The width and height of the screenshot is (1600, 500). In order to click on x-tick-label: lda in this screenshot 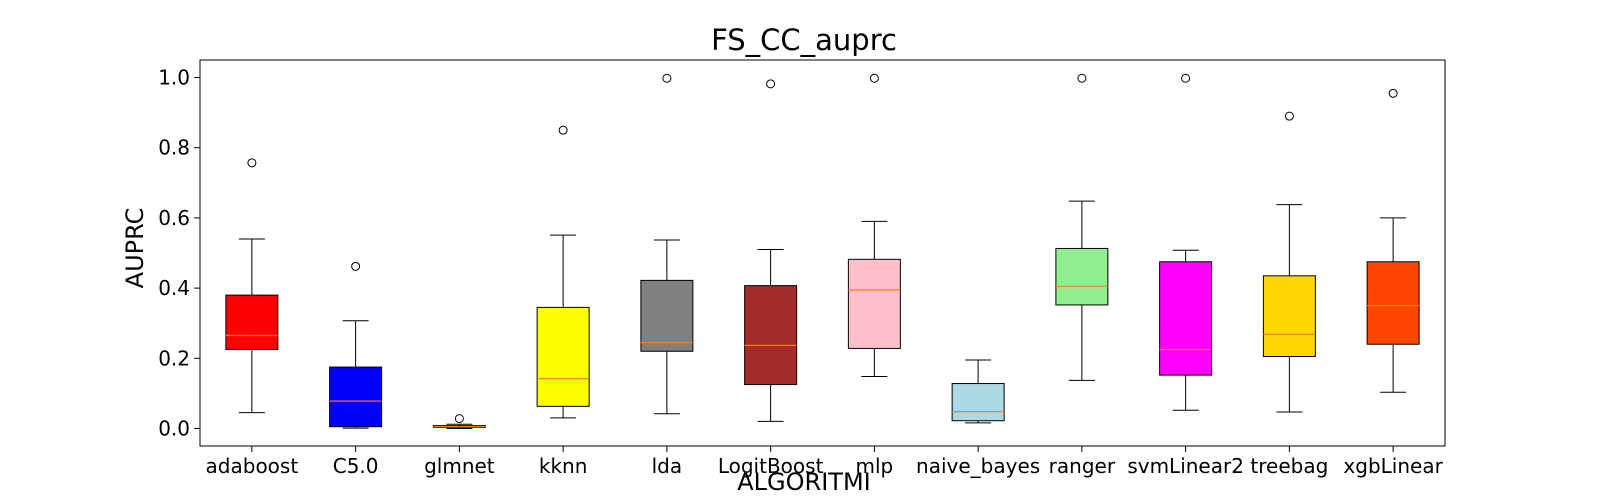, I will do `click(667, 466)`.